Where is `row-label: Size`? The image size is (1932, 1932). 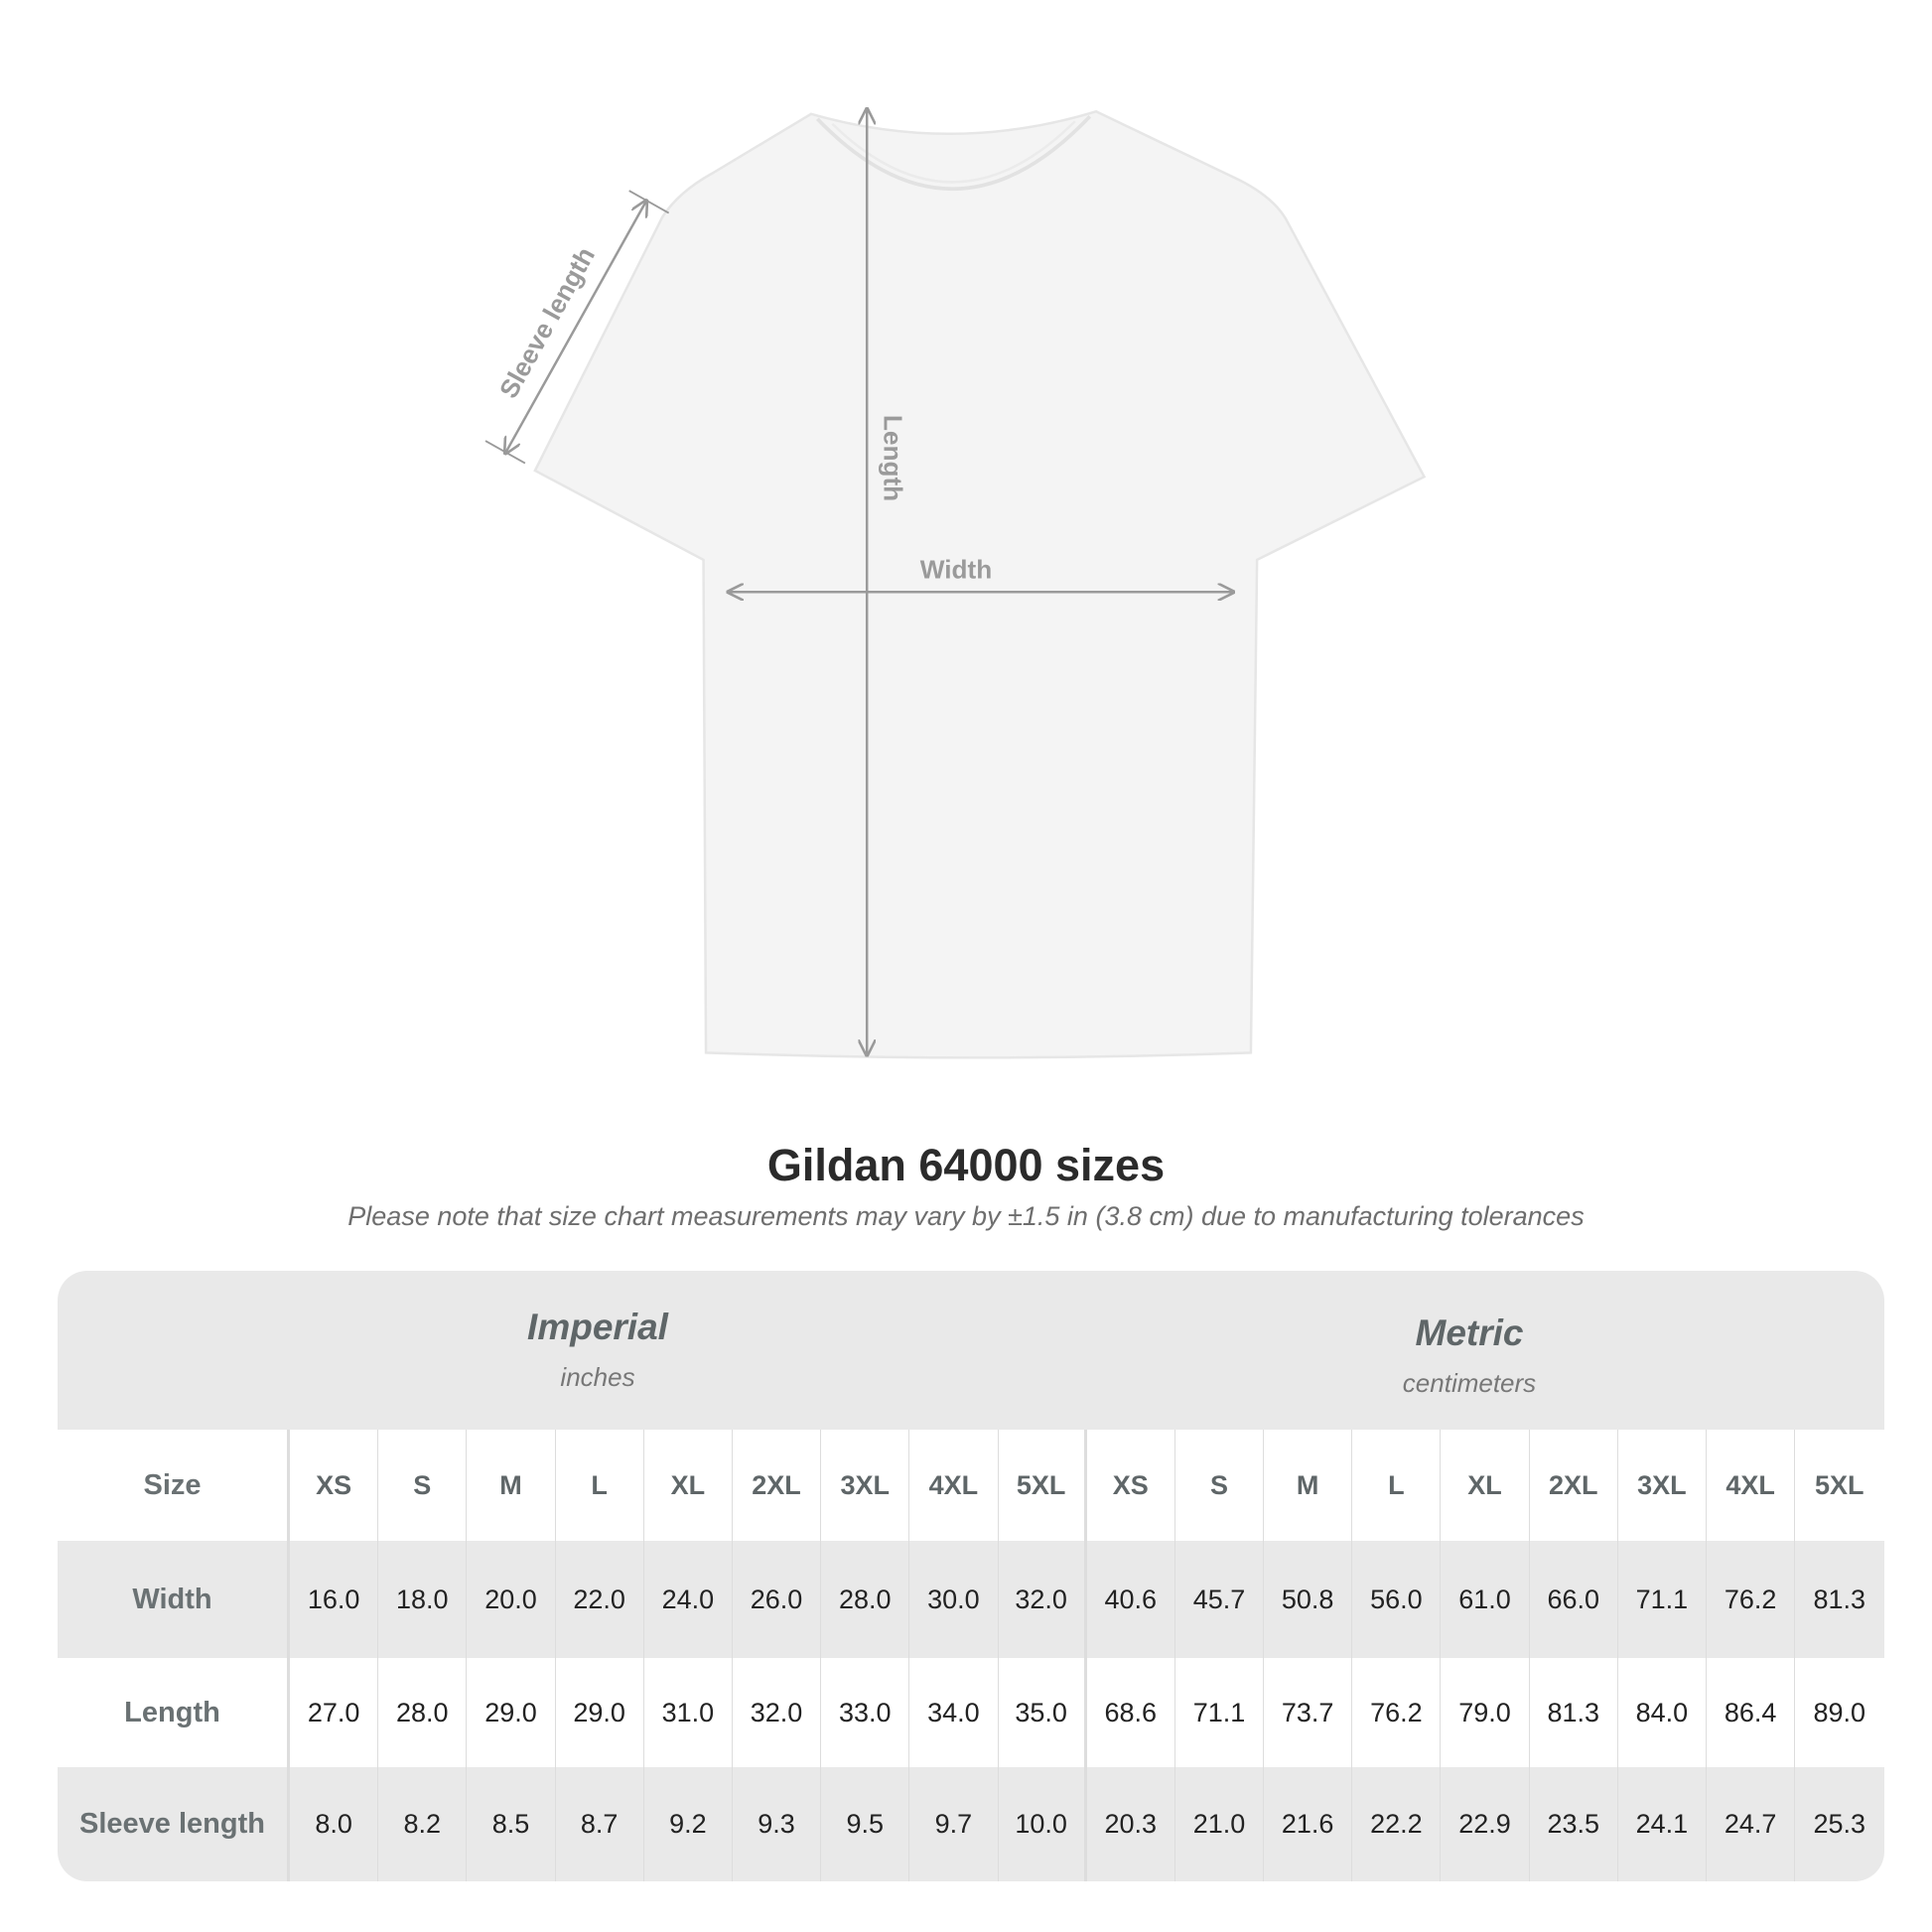 row-label: Size is located at coordinates (174, 1486).